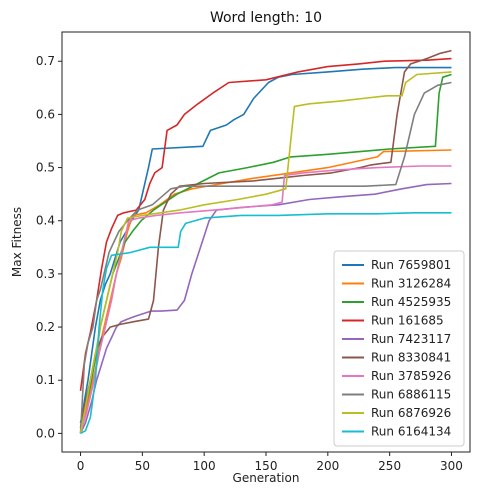  I want to click on y-tick-label: 0.6, so click(45, 114).